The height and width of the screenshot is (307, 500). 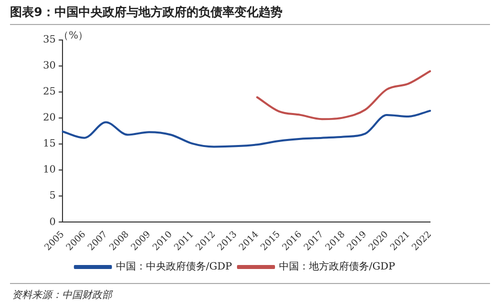 I want to click on y-tick-label: 5, so click(x=52, y=196).